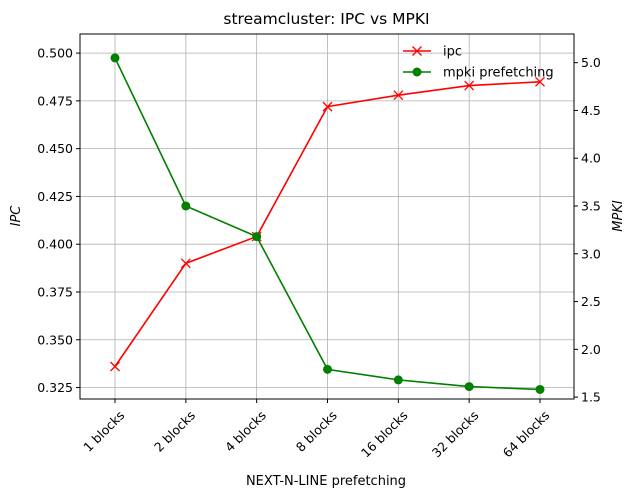  Describe the element at coordinates (55, 244) in the screenshot. I see `y-left-tick-label: 0.400` at that location.